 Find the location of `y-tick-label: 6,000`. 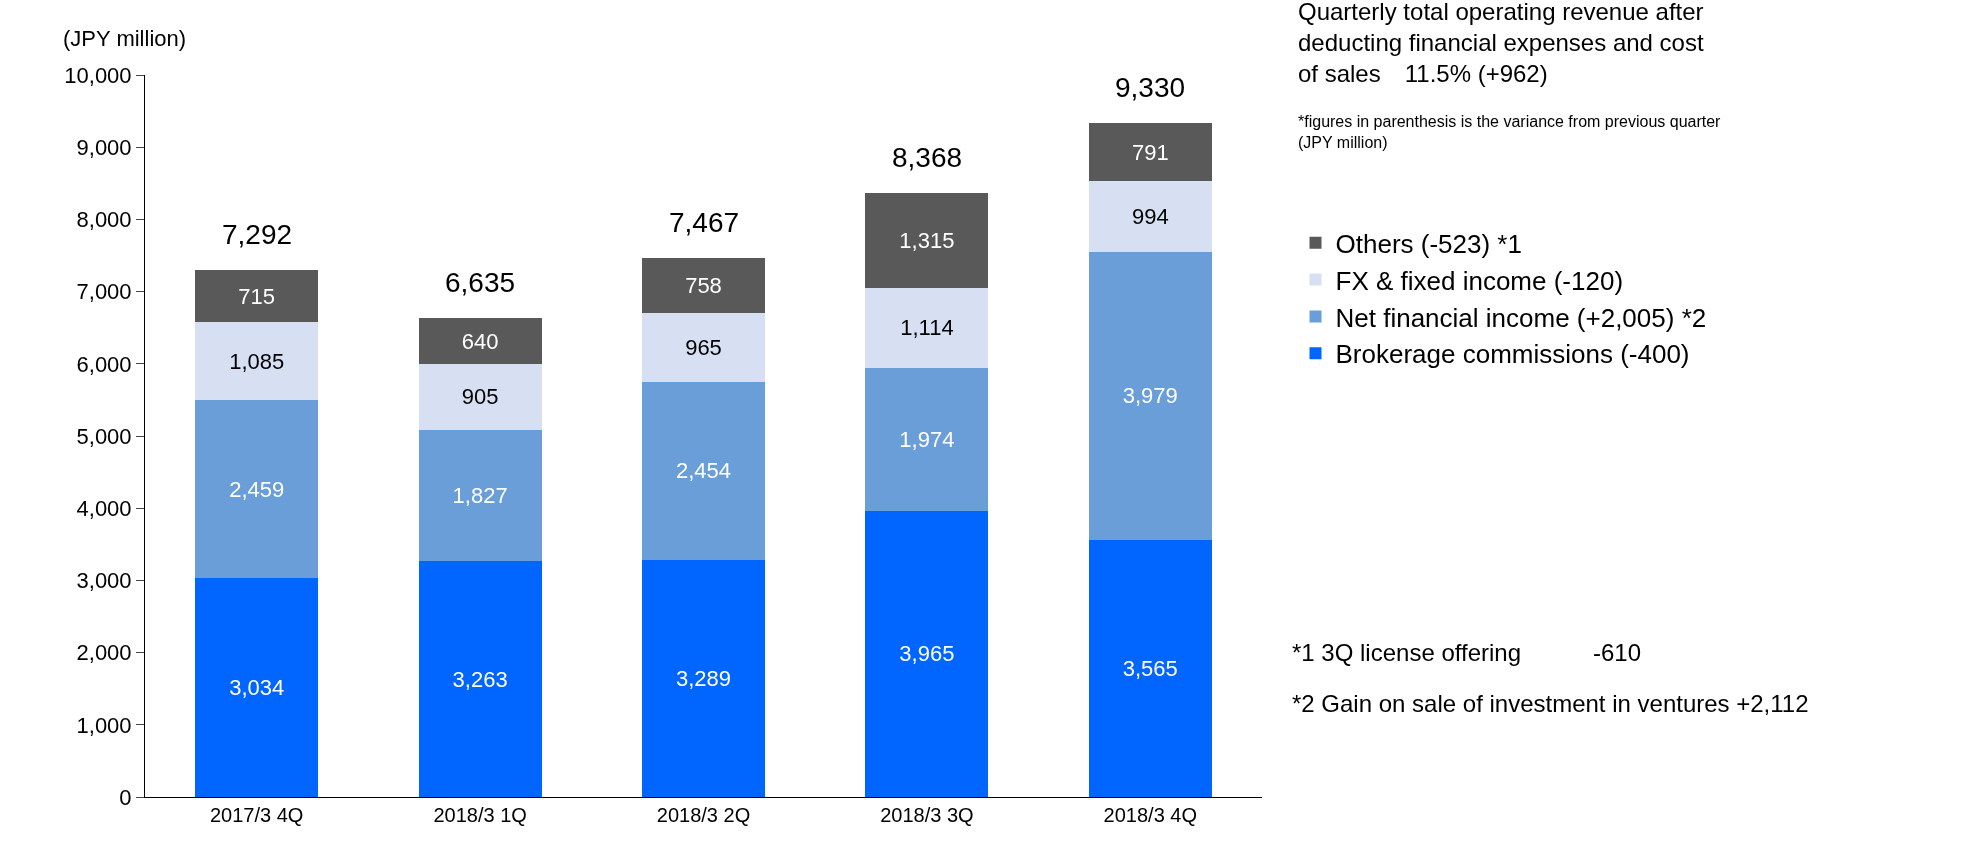

y-tick-label: 6,000 is located at coordinates (104, 364).